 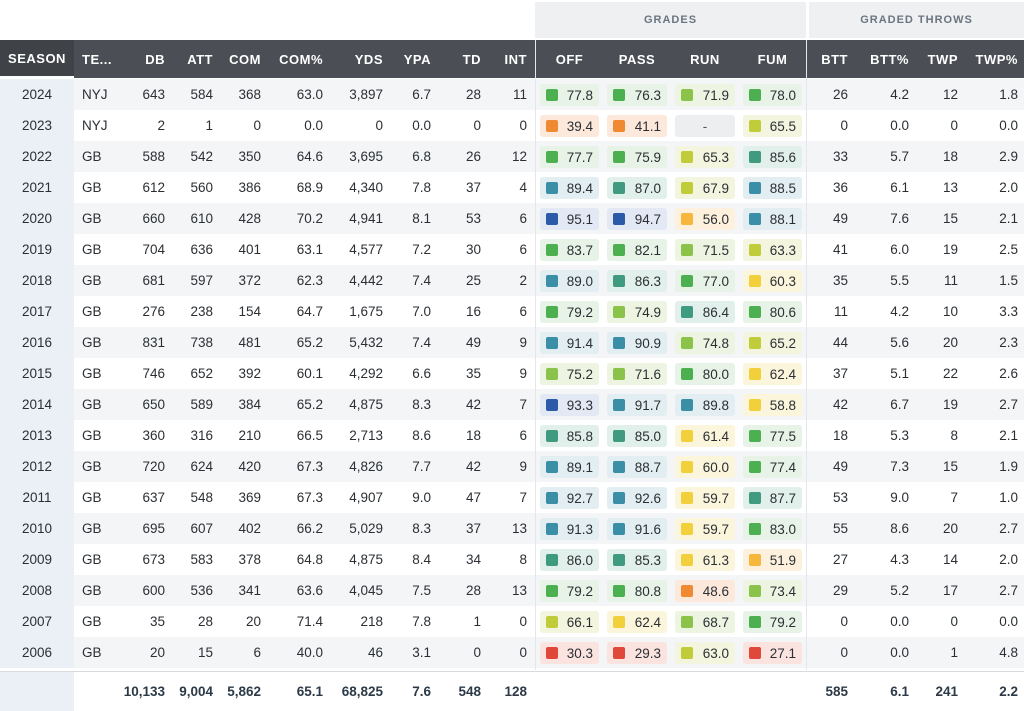 I want to click on fum-grade-value: 62.4, so click(x=782, y=374).